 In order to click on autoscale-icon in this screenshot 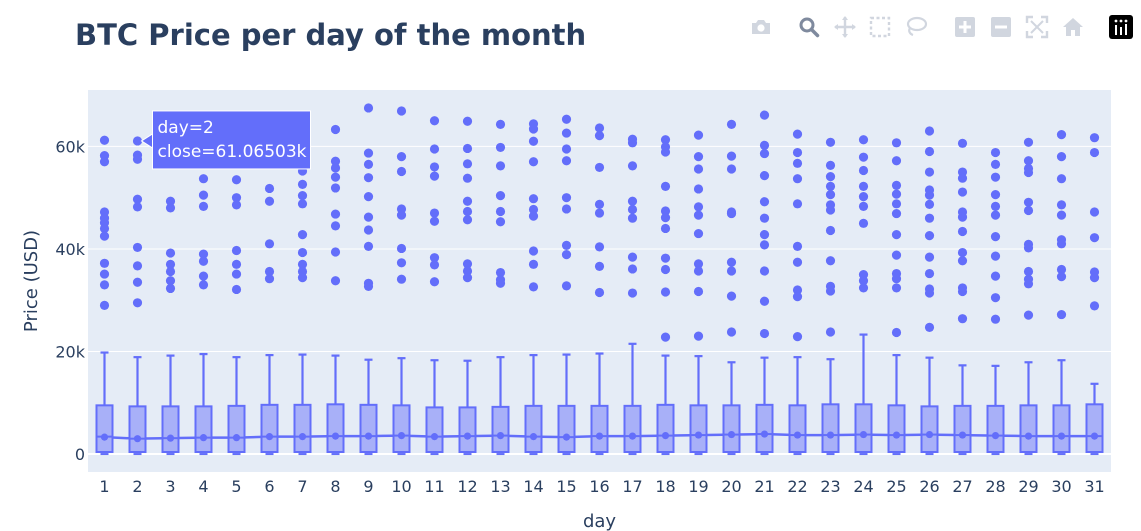, I will do `click(1037, 27)`.